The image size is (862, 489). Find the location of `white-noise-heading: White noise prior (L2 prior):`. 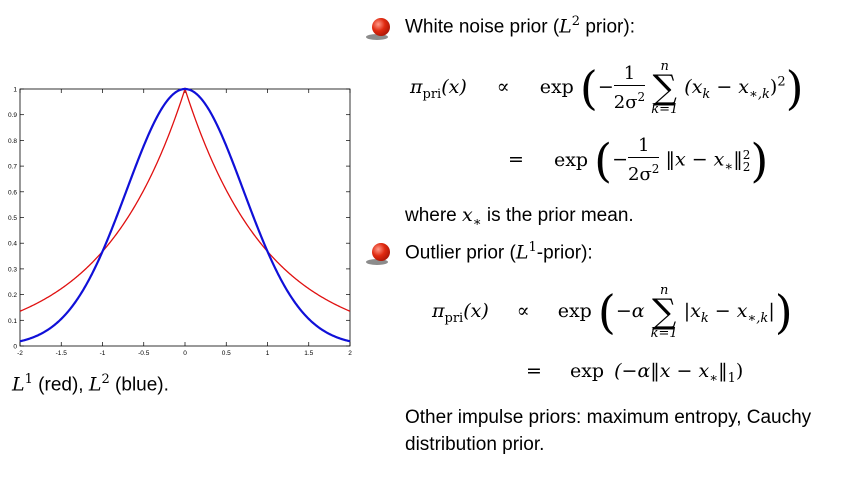

white-noise-heading: White noise prior (L2 prior): is located at coordinates (520, 26).